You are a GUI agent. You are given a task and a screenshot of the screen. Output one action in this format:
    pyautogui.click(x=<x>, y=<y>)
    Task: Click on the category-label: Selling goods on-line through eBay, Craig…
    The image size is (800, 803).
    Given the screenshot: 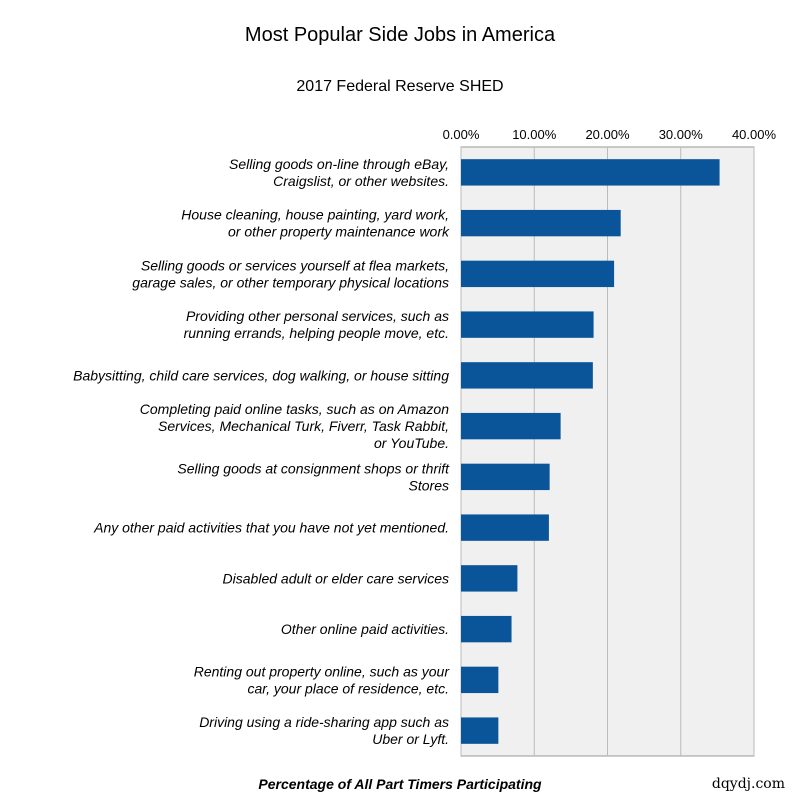 What is the action you would take?
    pyautogui.click(x=339, y=172)
    